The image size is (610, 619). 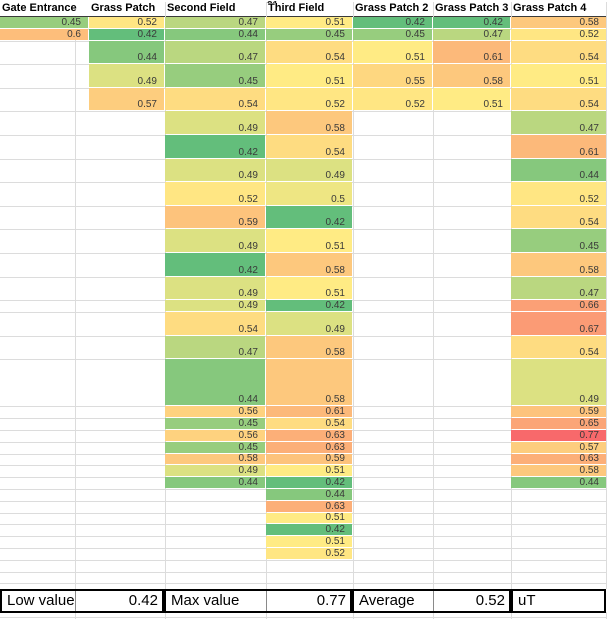 I want to click on cell: 0.56, so click(x=215, y=411).